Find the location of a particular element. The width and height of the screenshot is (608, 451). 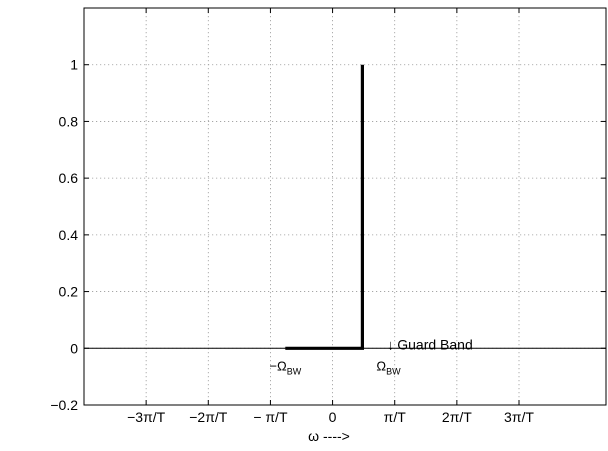

x-tick-label: −2π/T is located at coordinates (208, 417).